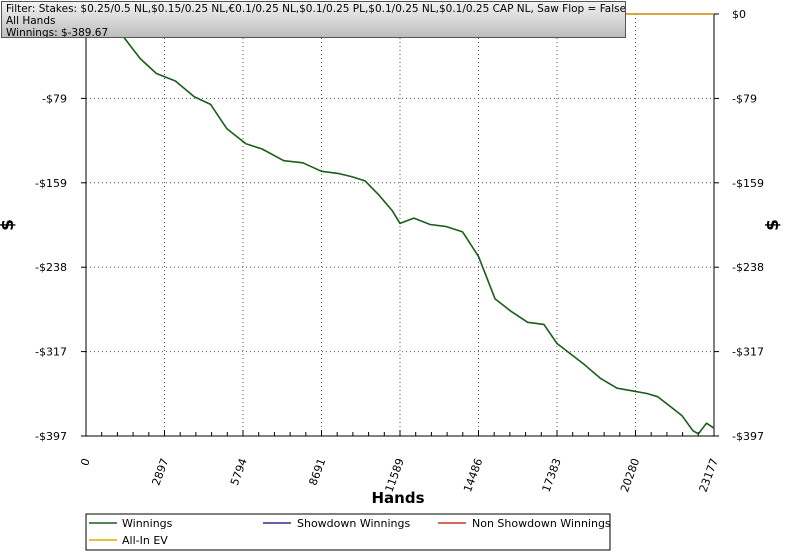  Describe the element at coordinates (9, 225) in the screenshot. I see `y-axis-label-left: $` at that location.